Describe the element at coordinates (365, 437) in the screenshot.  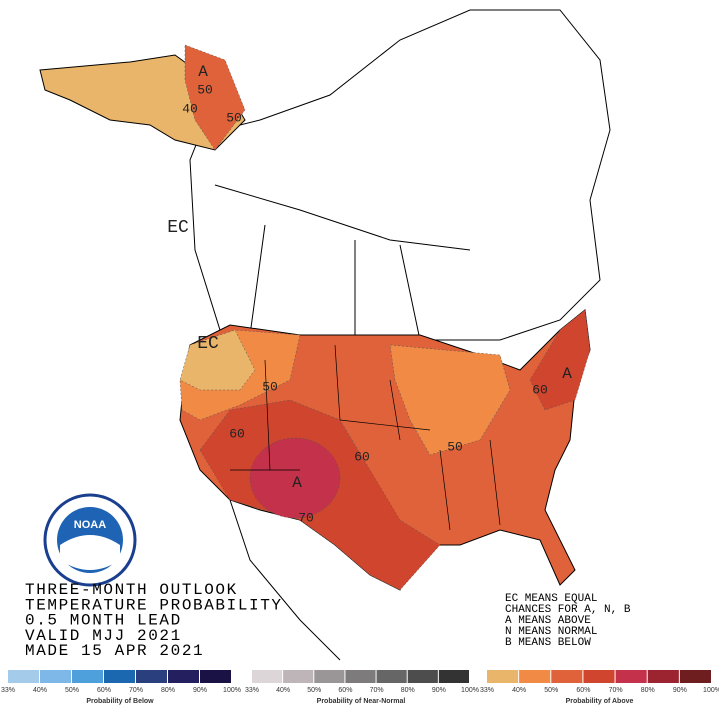
I see `state-lines` at that location.